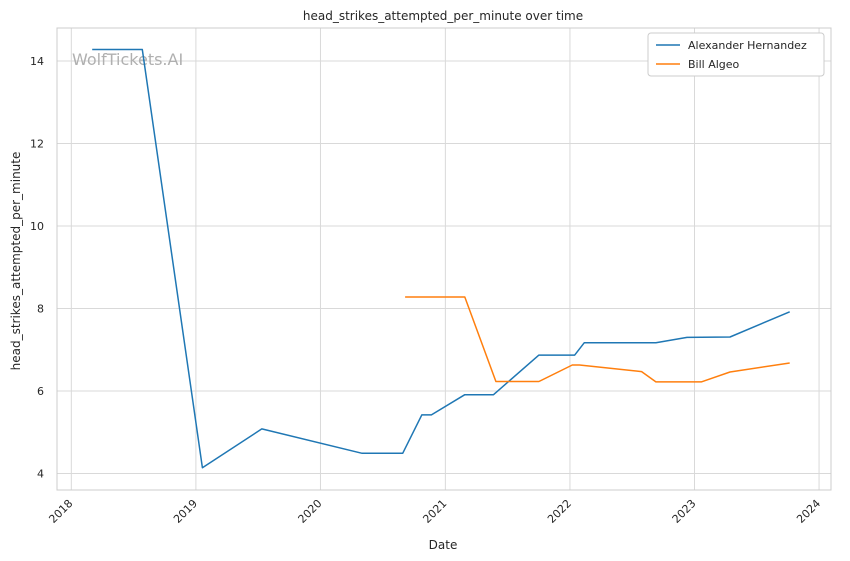 Image resolution: width=850 pixels, height=561 pixels. What do you see at coordinates (40, 474) in the screenshot?
I see `y-tick-label: 4` at bounding box center [40, 474].